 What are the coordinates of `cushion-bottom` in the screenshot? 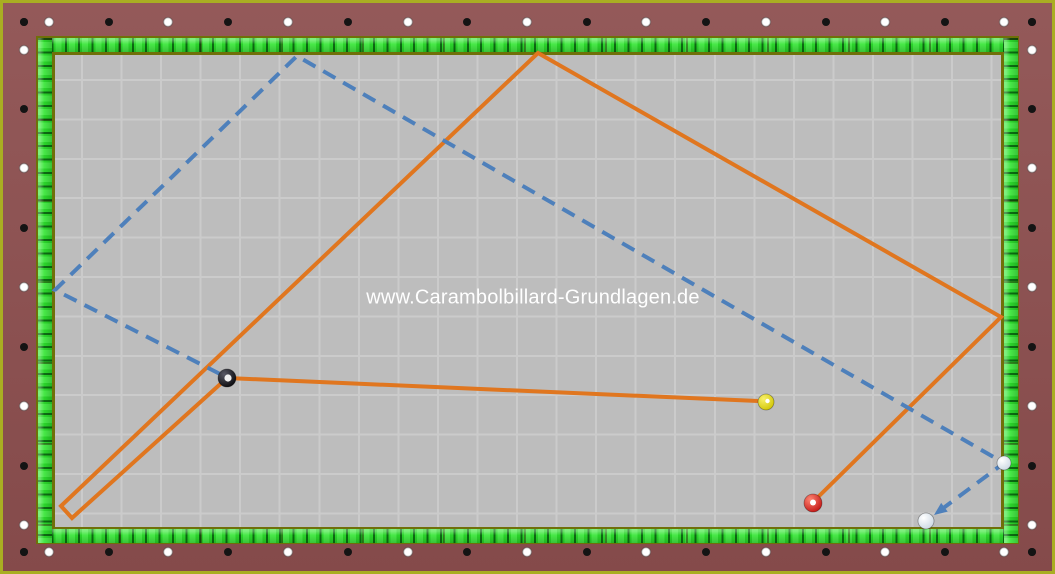 It's located at (528, 536).